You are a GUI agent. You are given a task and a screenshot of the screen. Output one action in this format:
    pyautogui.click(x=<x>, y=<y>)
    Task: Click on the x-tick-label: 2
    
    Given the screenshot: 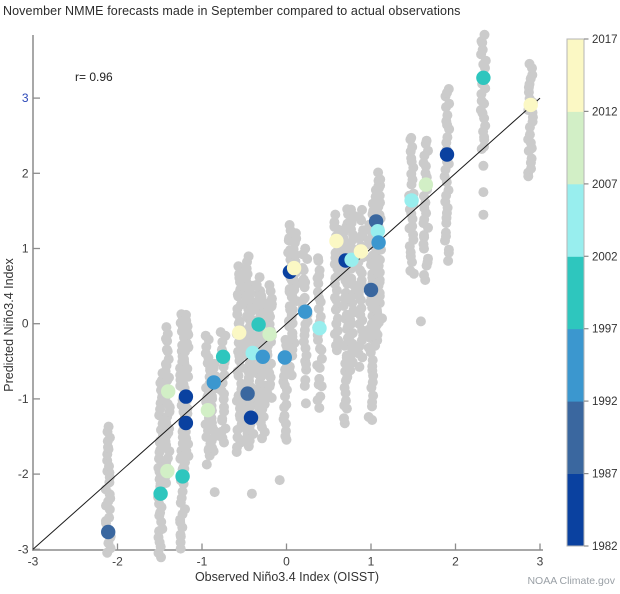 What is the action you would take?
    pyautogui.click(x=455, y=562)
    